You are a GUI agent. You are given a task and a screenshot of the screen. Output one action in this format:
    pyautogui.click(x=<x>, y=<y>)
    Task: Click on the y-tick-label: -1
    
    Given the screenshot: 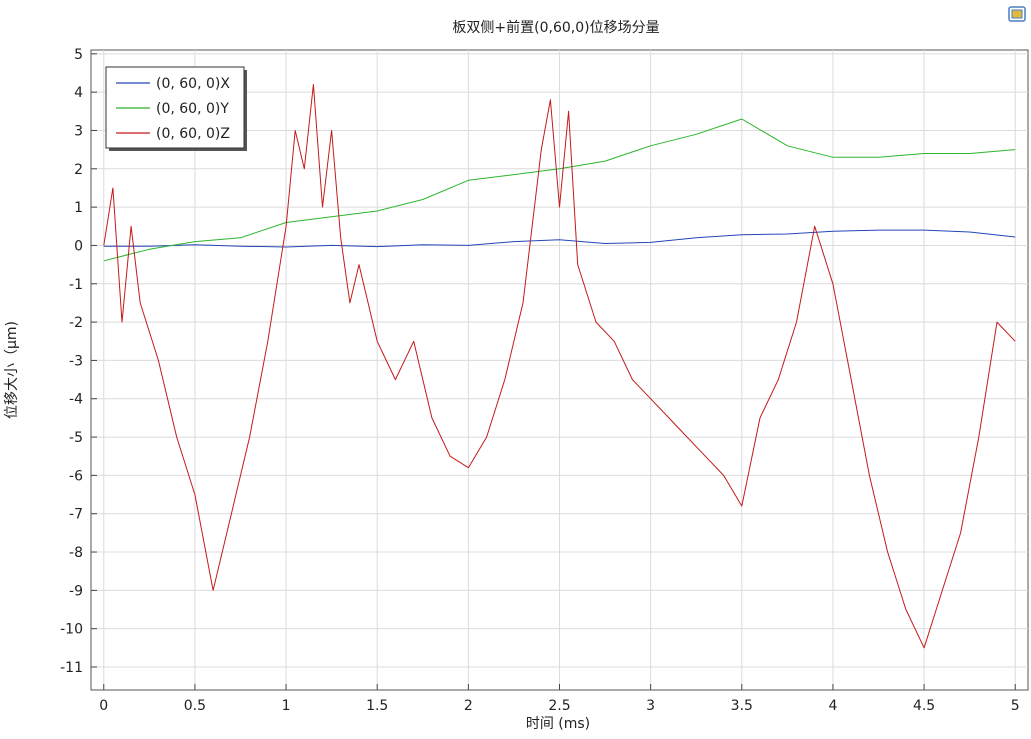 What is the action you would take?
    pyautogui.click(x=76, y=285)
    